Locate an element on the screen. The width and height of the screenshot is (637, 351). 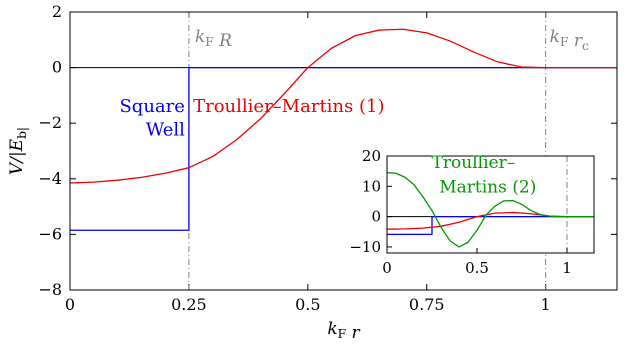
x-tick-label: 0 is located at coordinates (70, 304).